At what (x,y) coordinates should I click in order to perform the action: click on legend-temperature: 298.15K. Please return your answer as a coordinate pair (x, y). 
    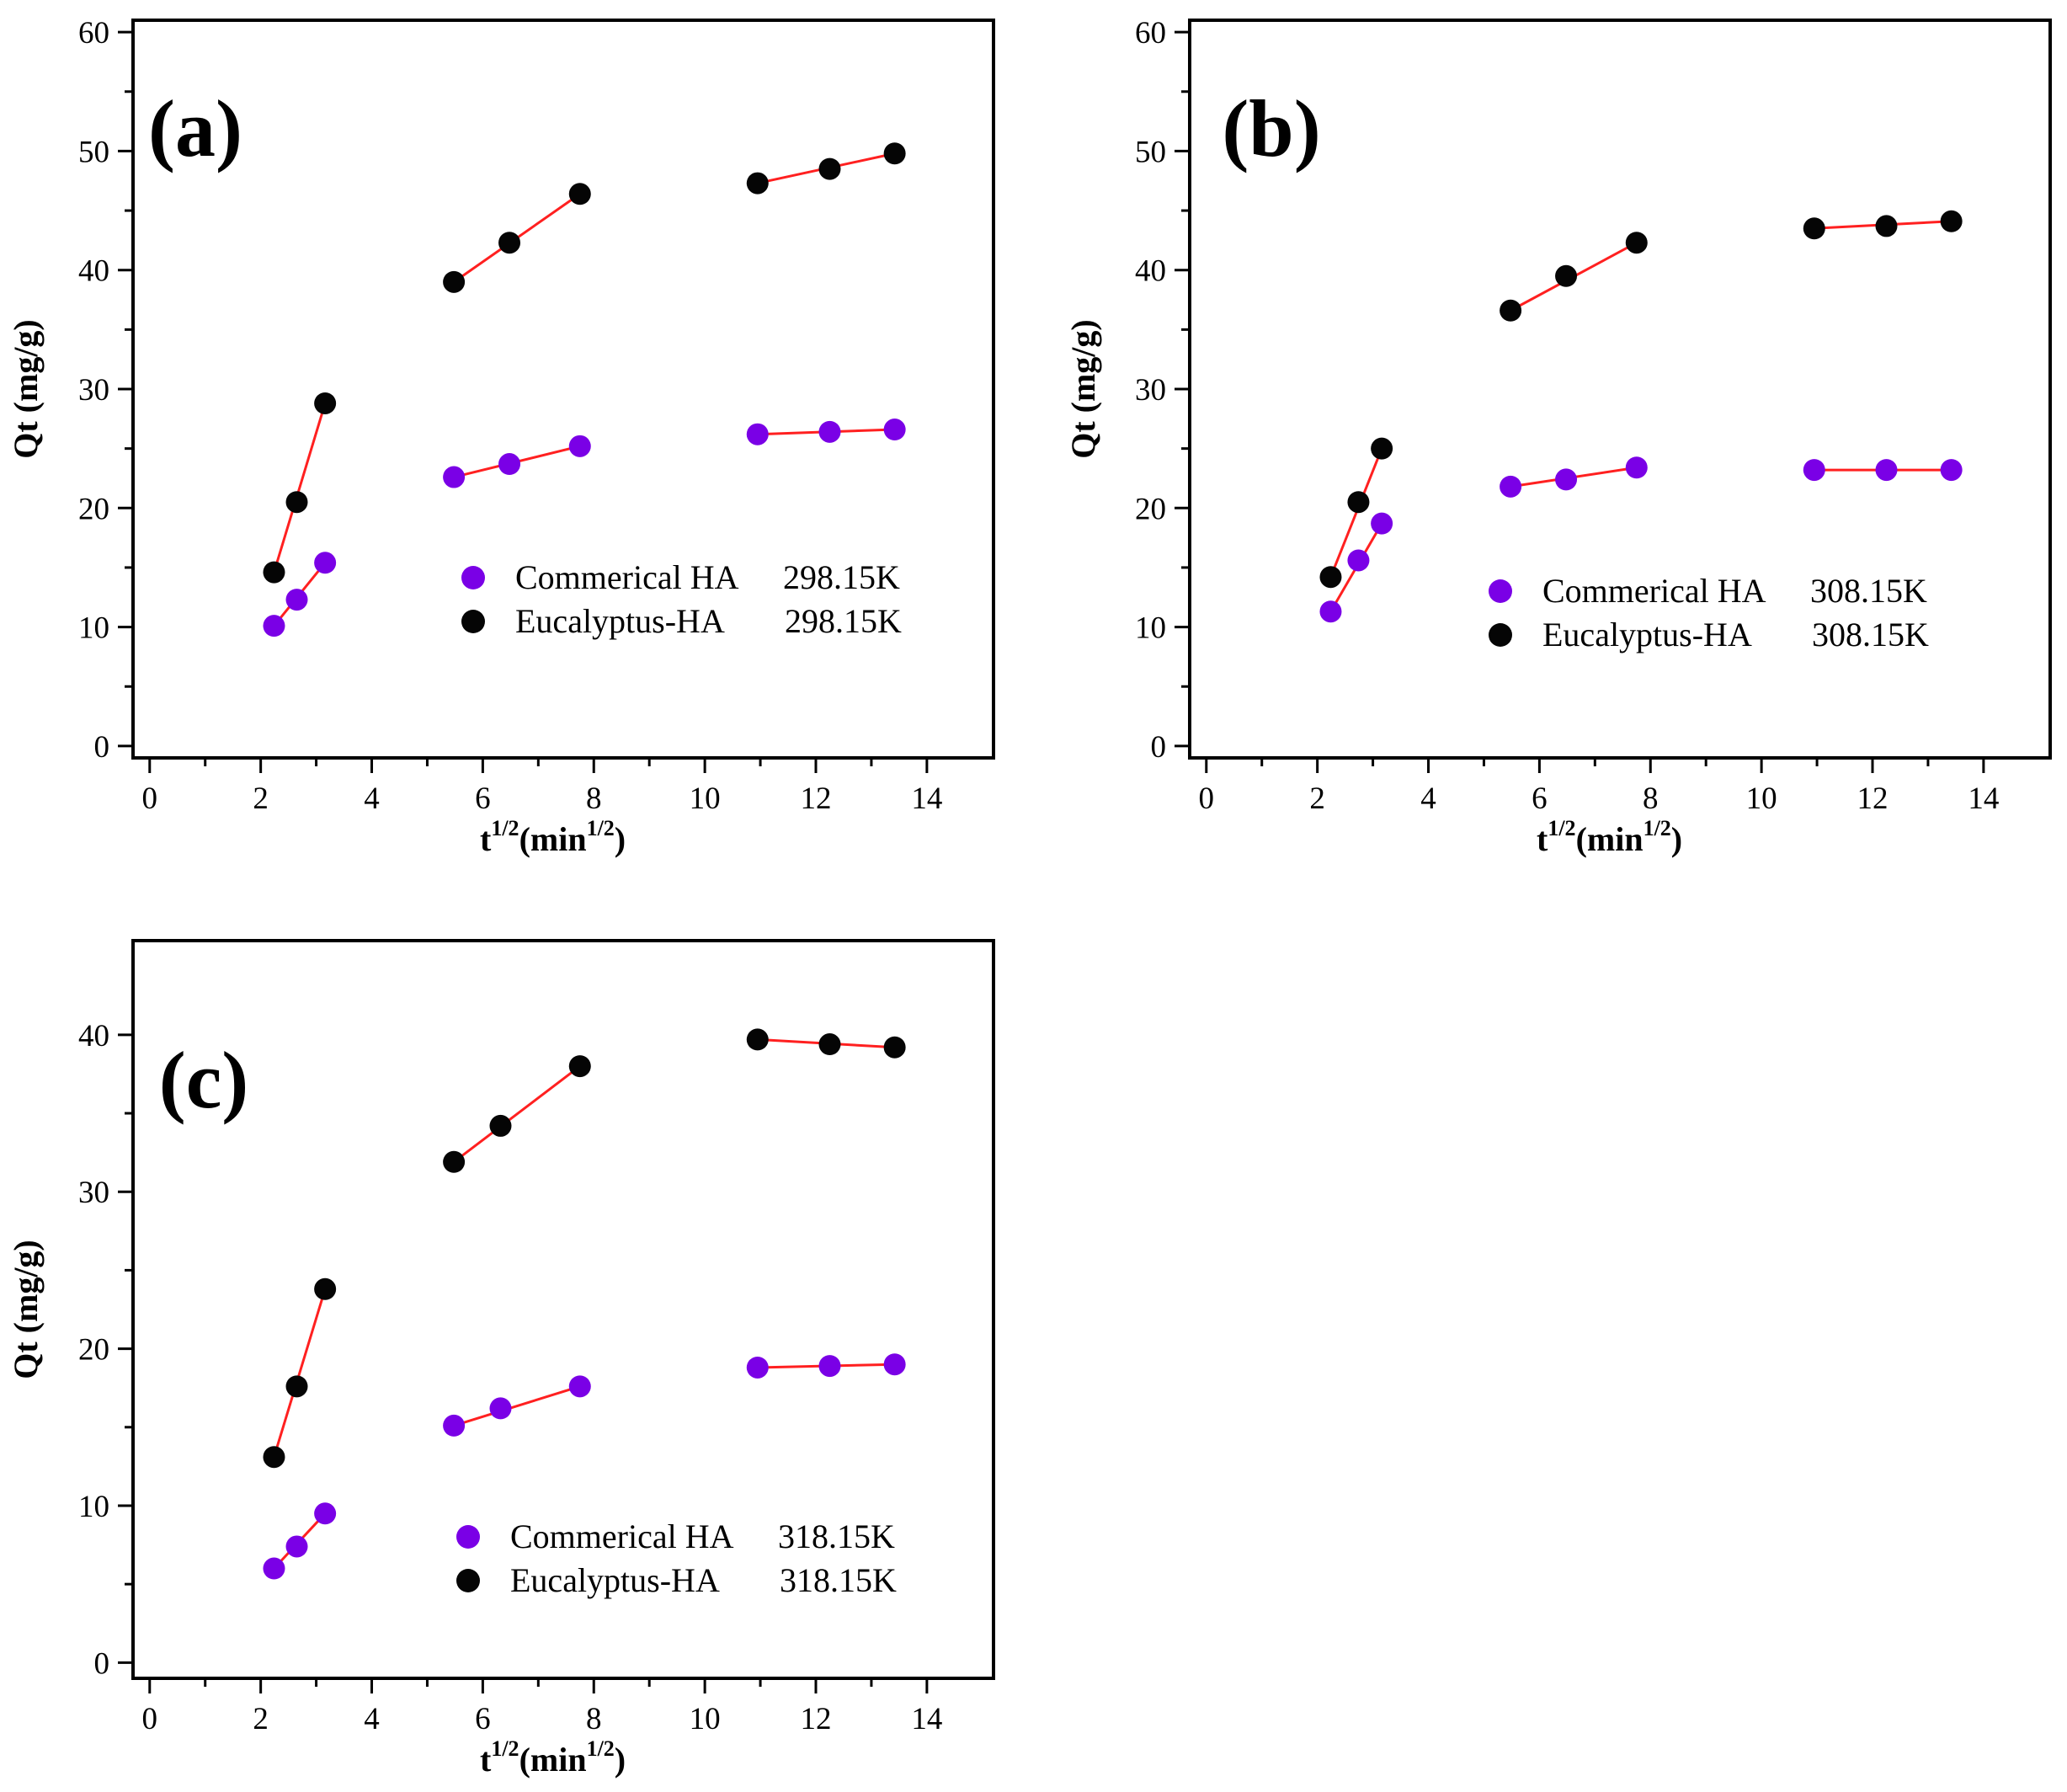
    Looking at the image, I should click on (841, 577).